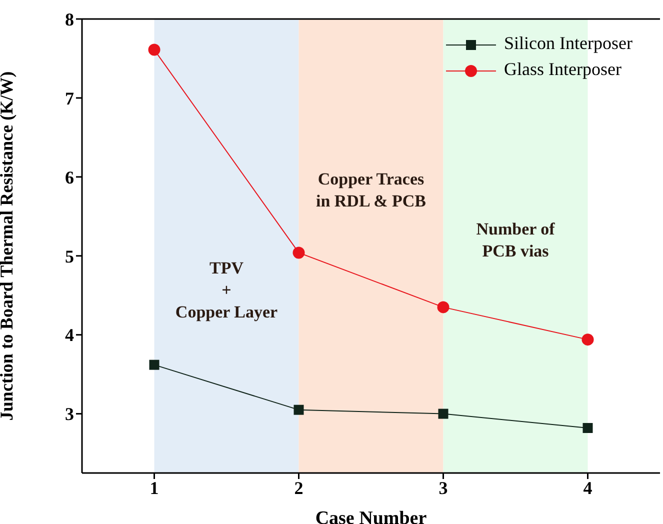 This screenshot has height=524, width=663. What do you see at coordinates (154, 488) in the screenshot?
I see `x-tick-label: 1` at bounding box center [154, 488].